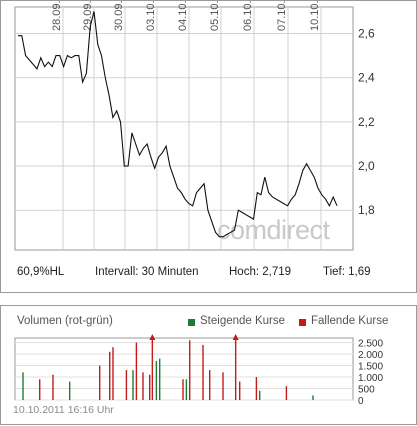  I want to click on volume-y-tick-label: 500, so click(366, 390).